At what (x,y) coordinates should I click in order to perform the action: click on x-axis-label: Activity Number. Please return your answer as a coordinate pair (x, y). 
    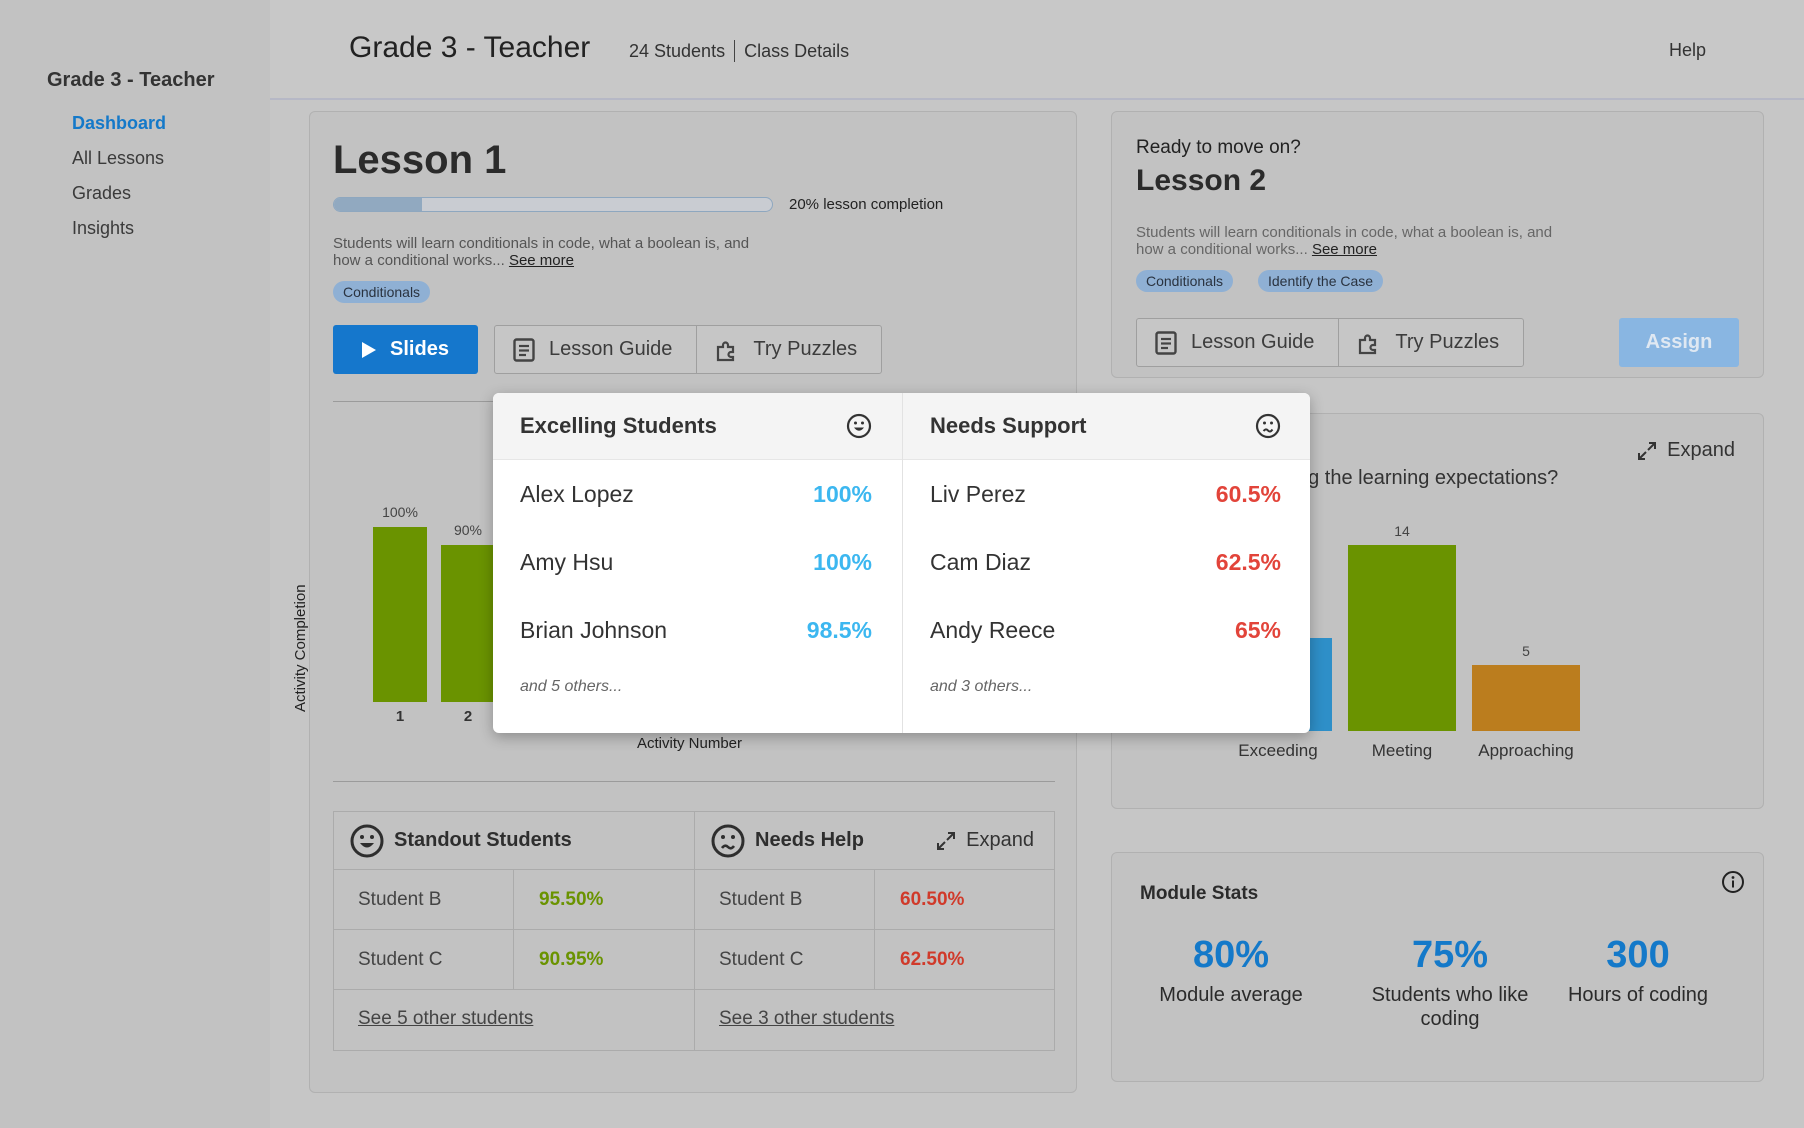
    Looking at the image, I should click on (690, 743).